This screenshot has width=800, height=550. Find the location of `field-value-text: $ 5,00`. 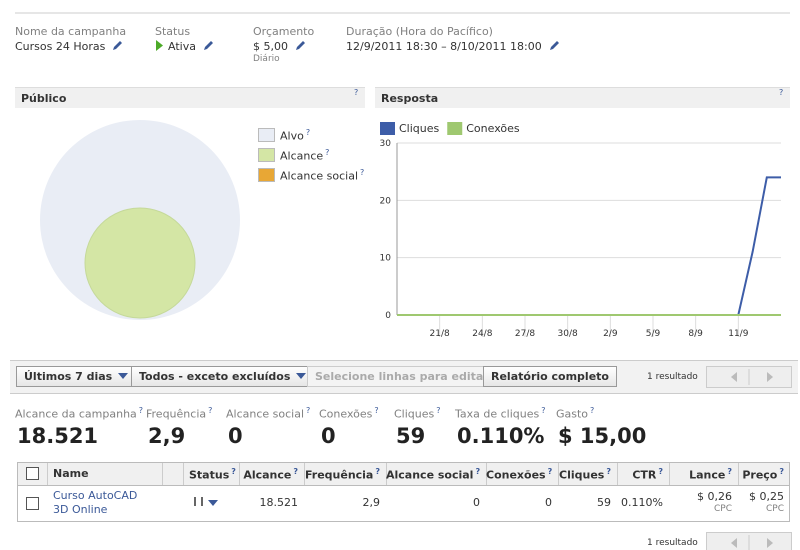

field-value-text: $ 5,00 is located at coordinates (270, 46).